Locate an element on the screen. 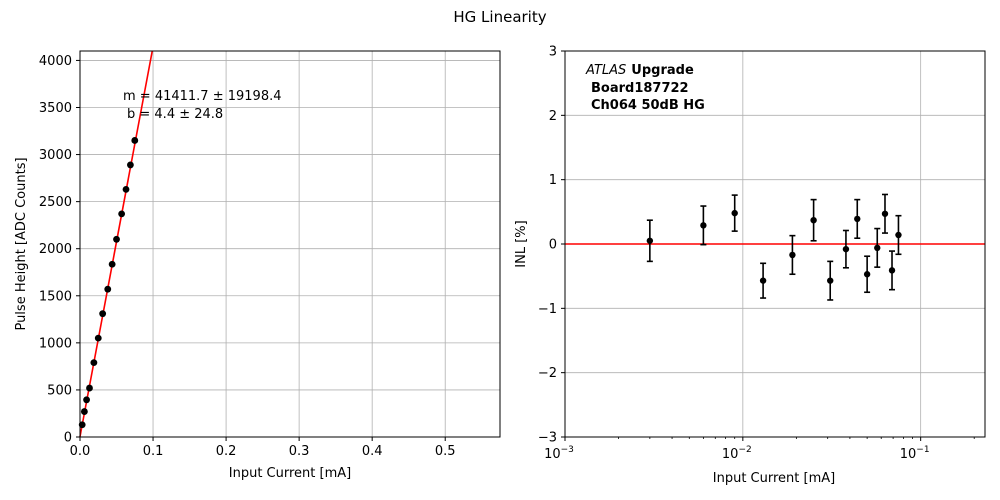 The width and height of the screenshot is (1000, 500). linearity-annotation-intercept: b = 4.4 ± 24.8 is located at coordinates (175, 114).